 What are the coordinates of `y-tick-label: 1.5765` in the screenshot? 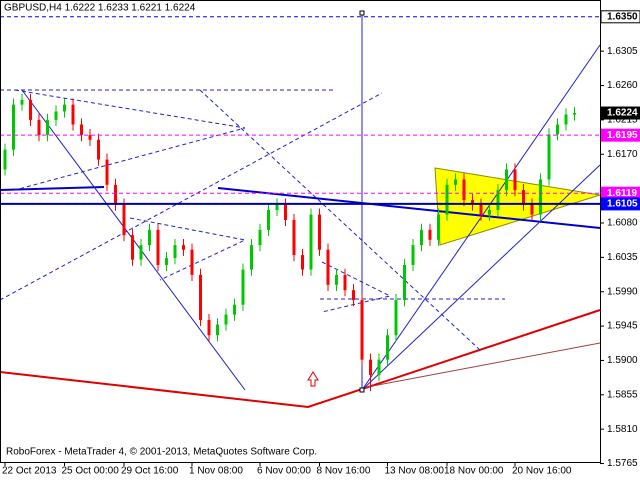 It's located at (622, 463).